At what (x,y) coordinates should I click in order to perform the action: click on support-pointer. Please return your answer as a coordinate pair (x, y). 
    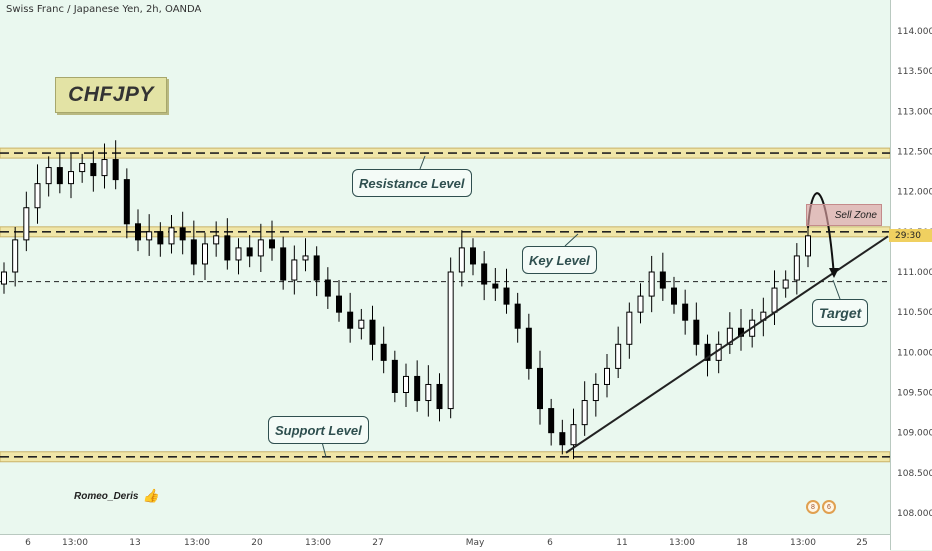
    Looking at the image, I should click on (324, 449).